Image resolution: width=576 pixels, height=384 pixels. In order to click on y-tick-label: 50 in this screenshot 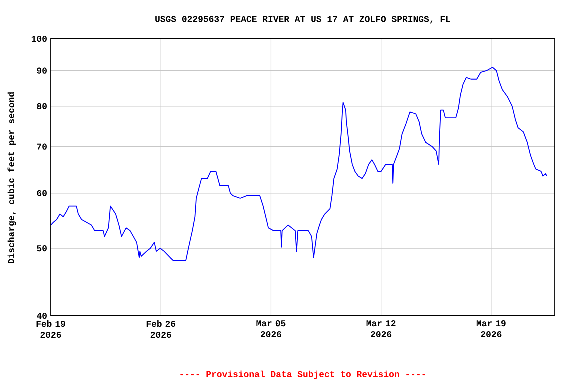, I will do `click(42, 248)`.